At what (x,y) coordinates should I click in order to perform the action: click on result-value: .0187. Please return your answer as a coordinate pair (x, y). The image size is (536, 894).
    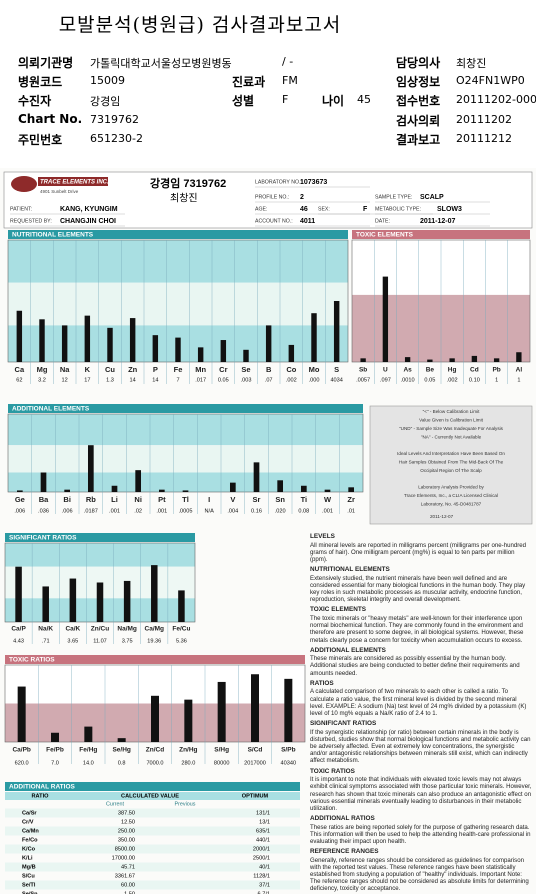
    Looking at the image, I should click on (91, 511).